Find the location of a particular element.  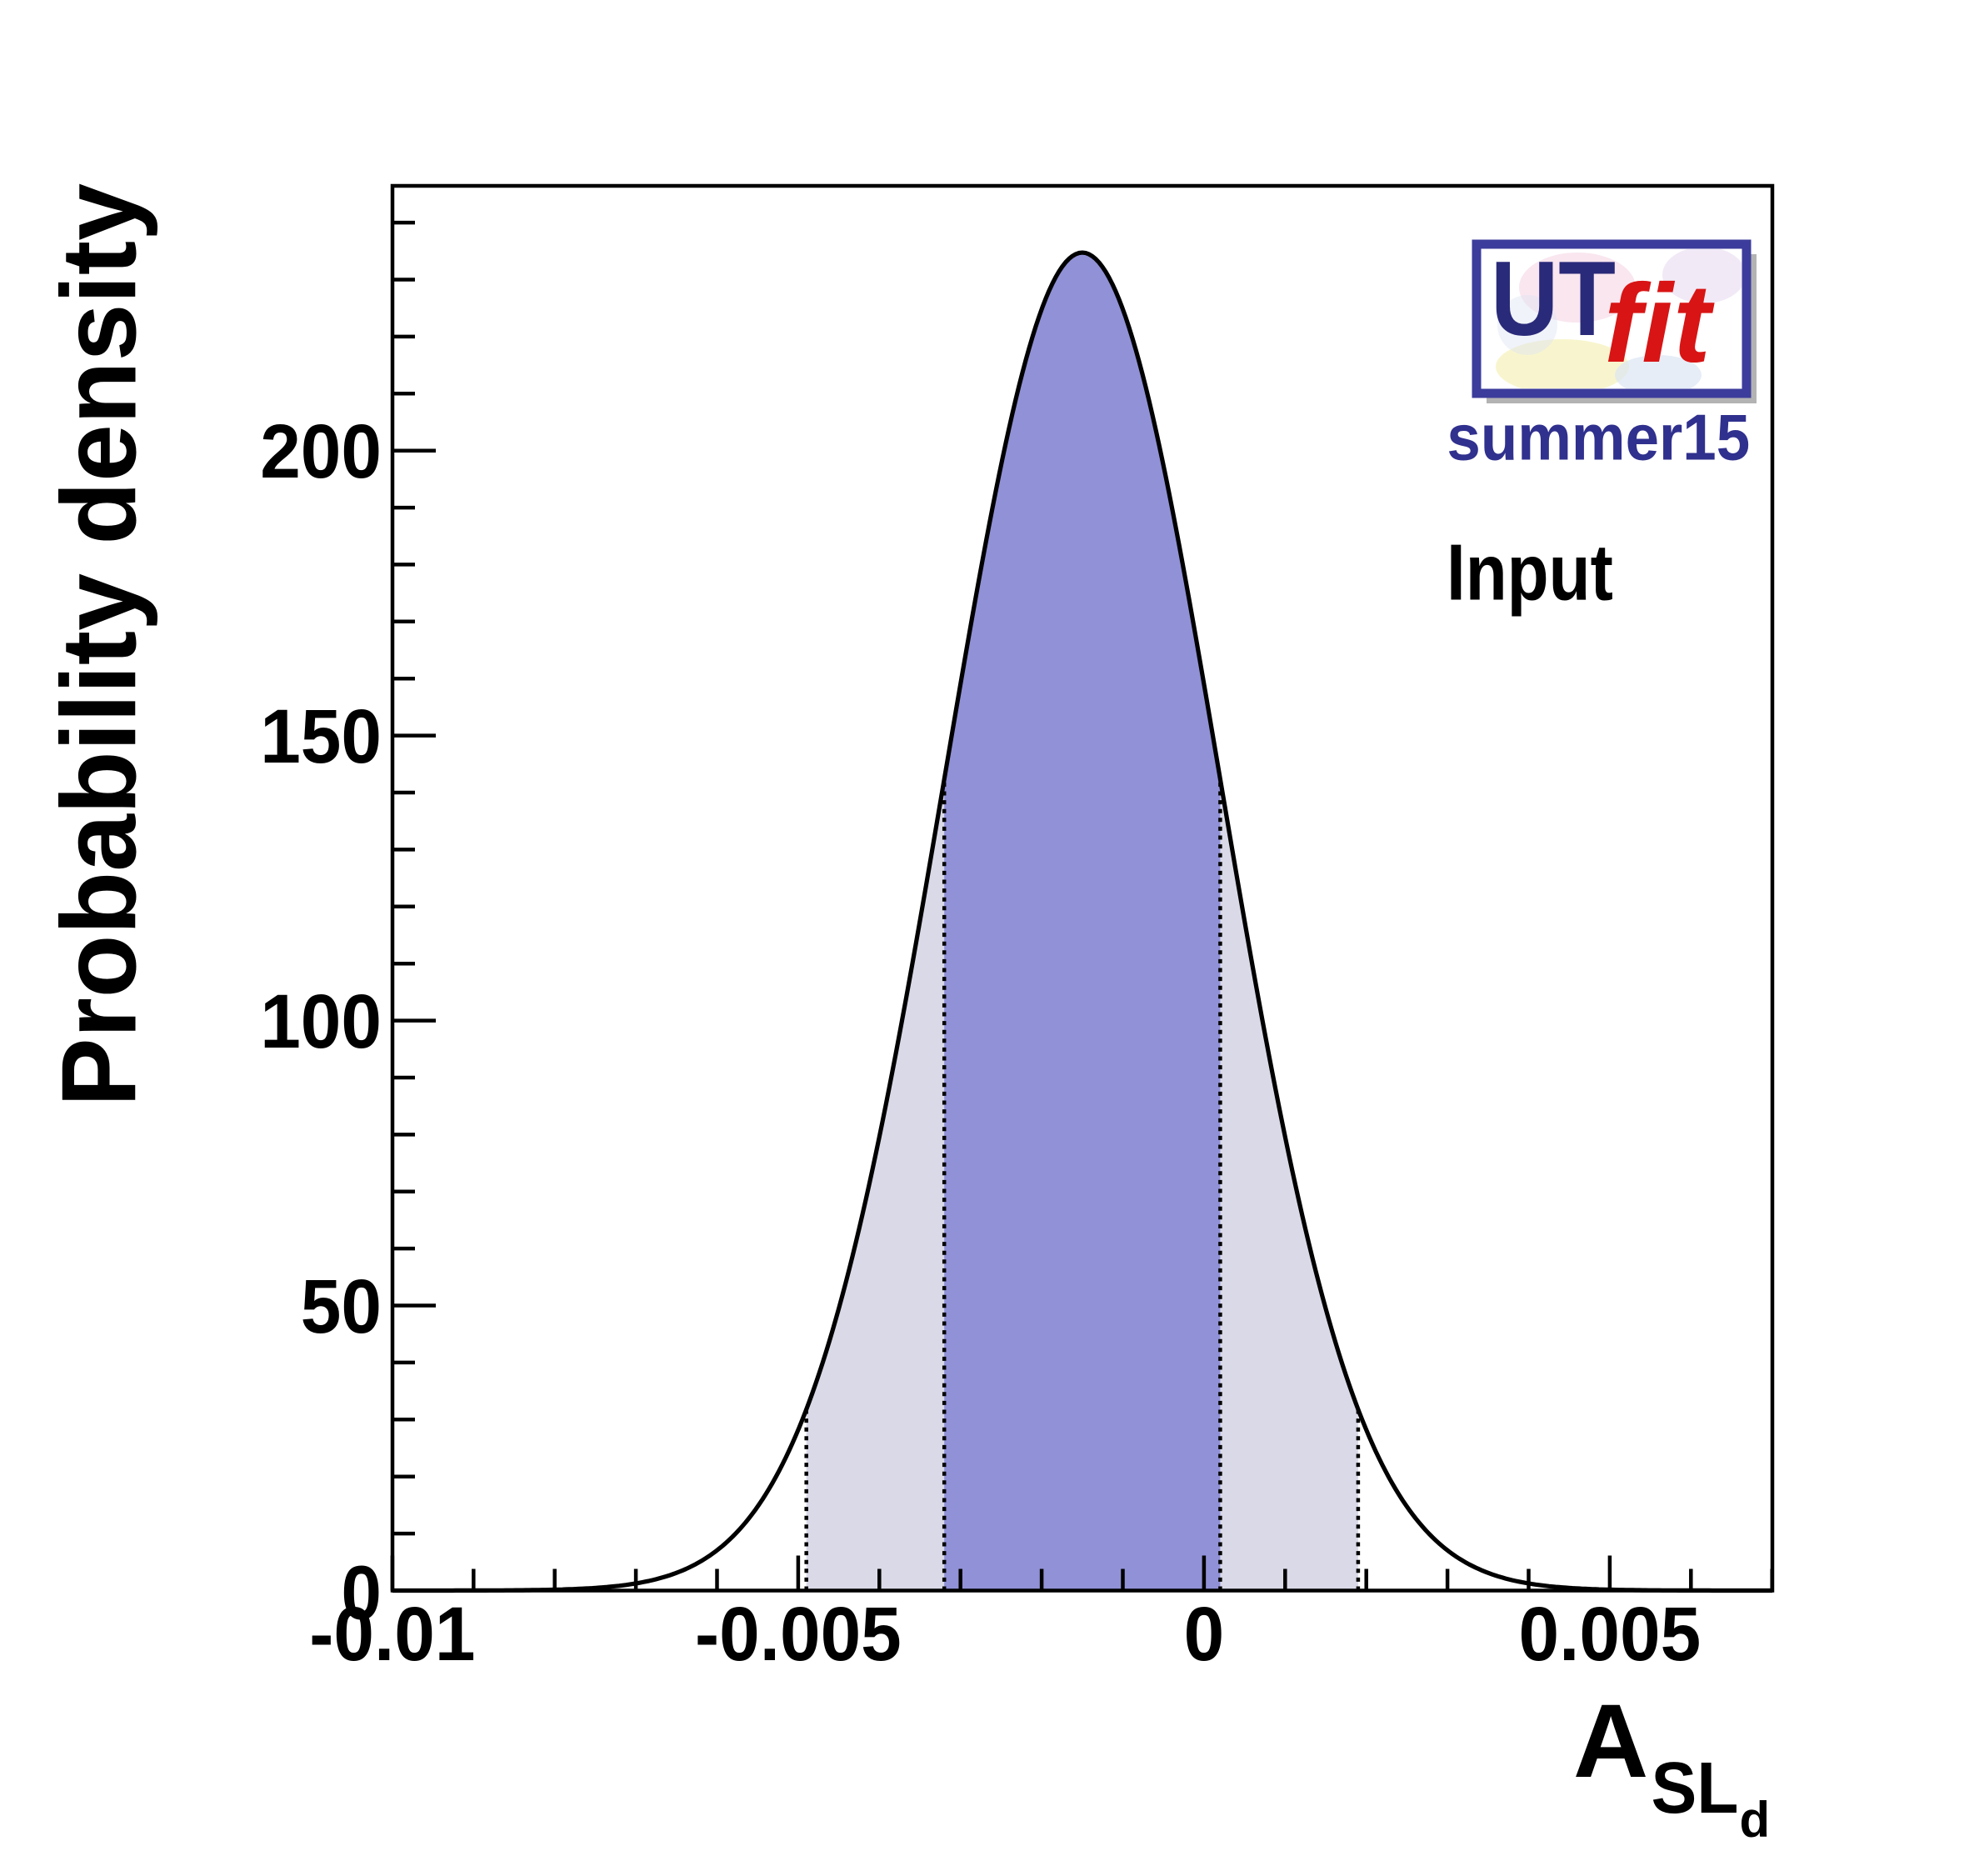

svg-text: A is located at coordinates (1610, 1741).